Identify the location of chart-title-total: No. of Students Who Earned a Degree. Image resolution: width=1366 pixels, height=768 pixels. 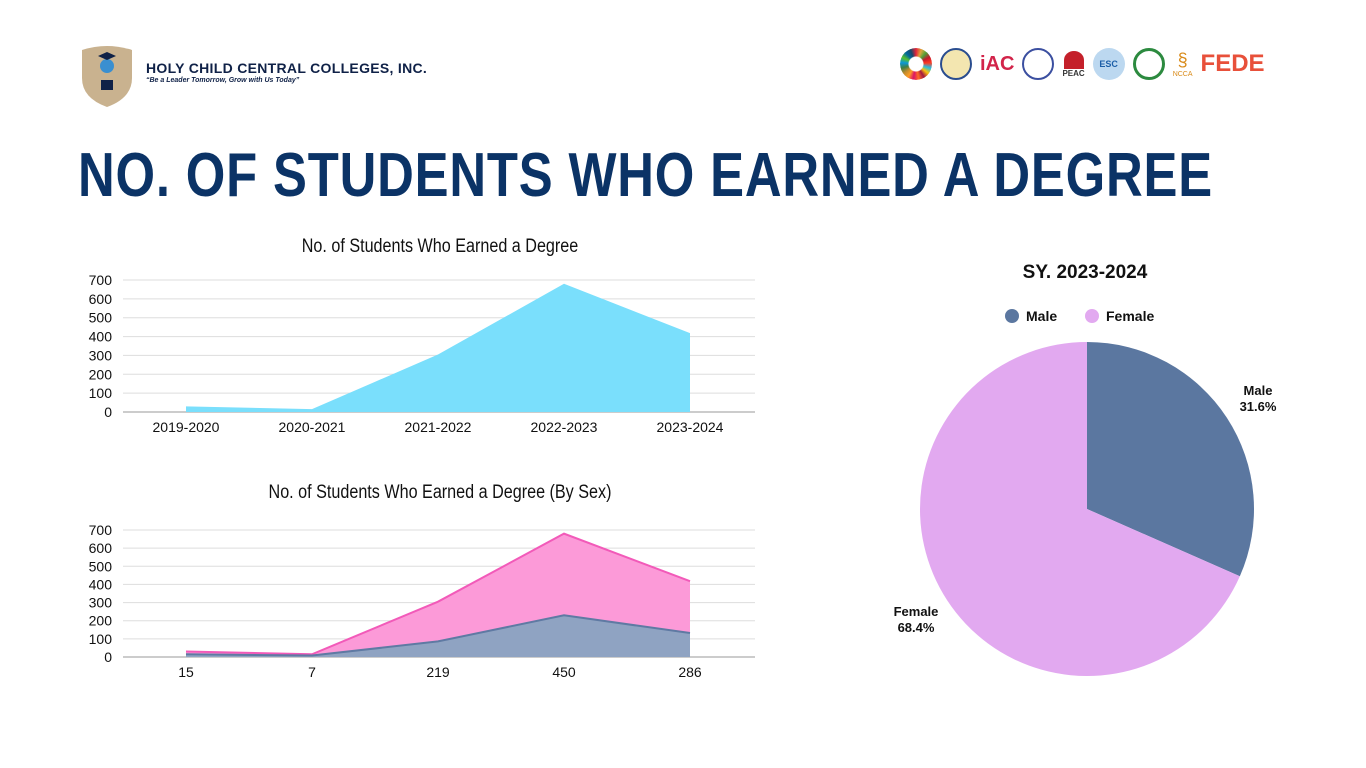
(440, 246).